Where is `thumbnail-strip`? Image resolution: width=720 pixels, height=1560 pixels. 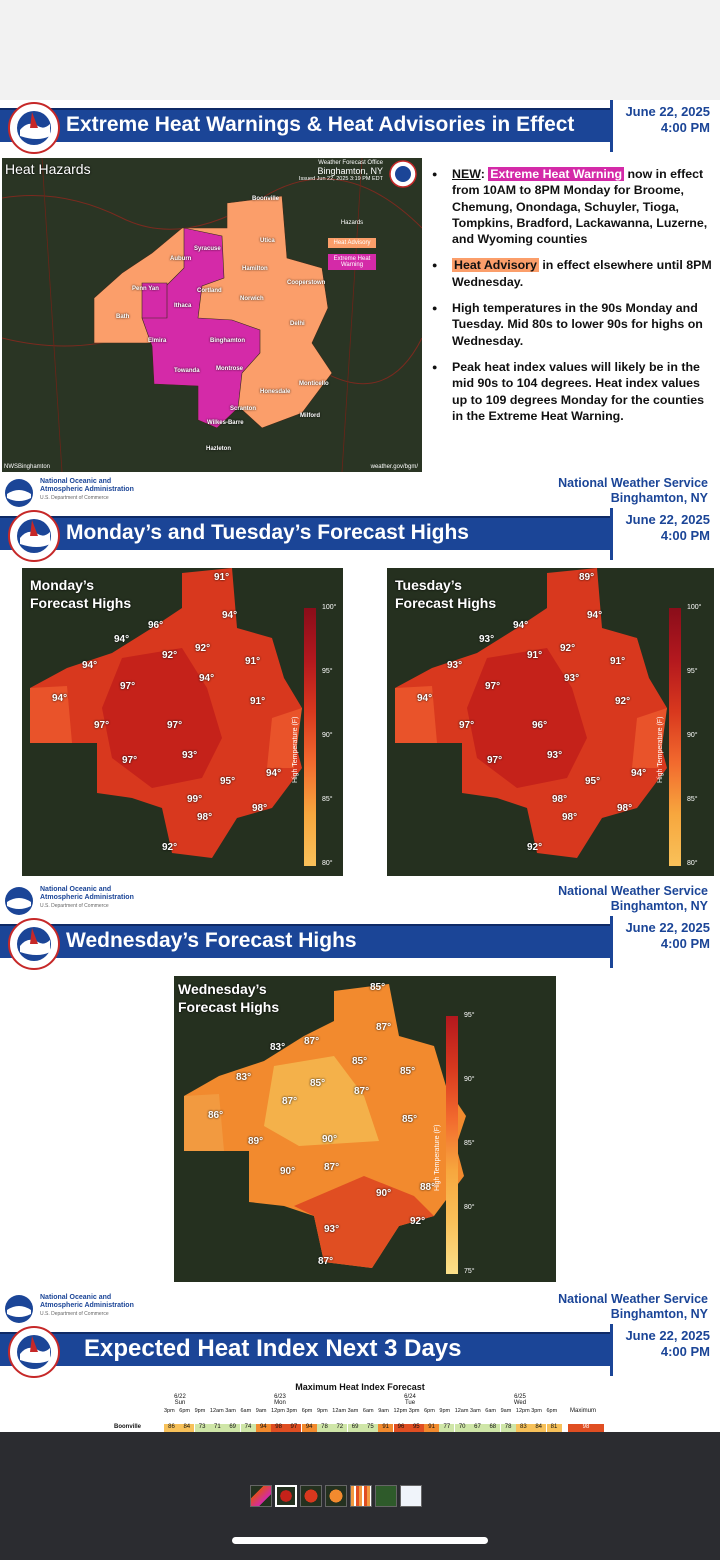
thumbnail-strip is located at coordinates (336, 1496).